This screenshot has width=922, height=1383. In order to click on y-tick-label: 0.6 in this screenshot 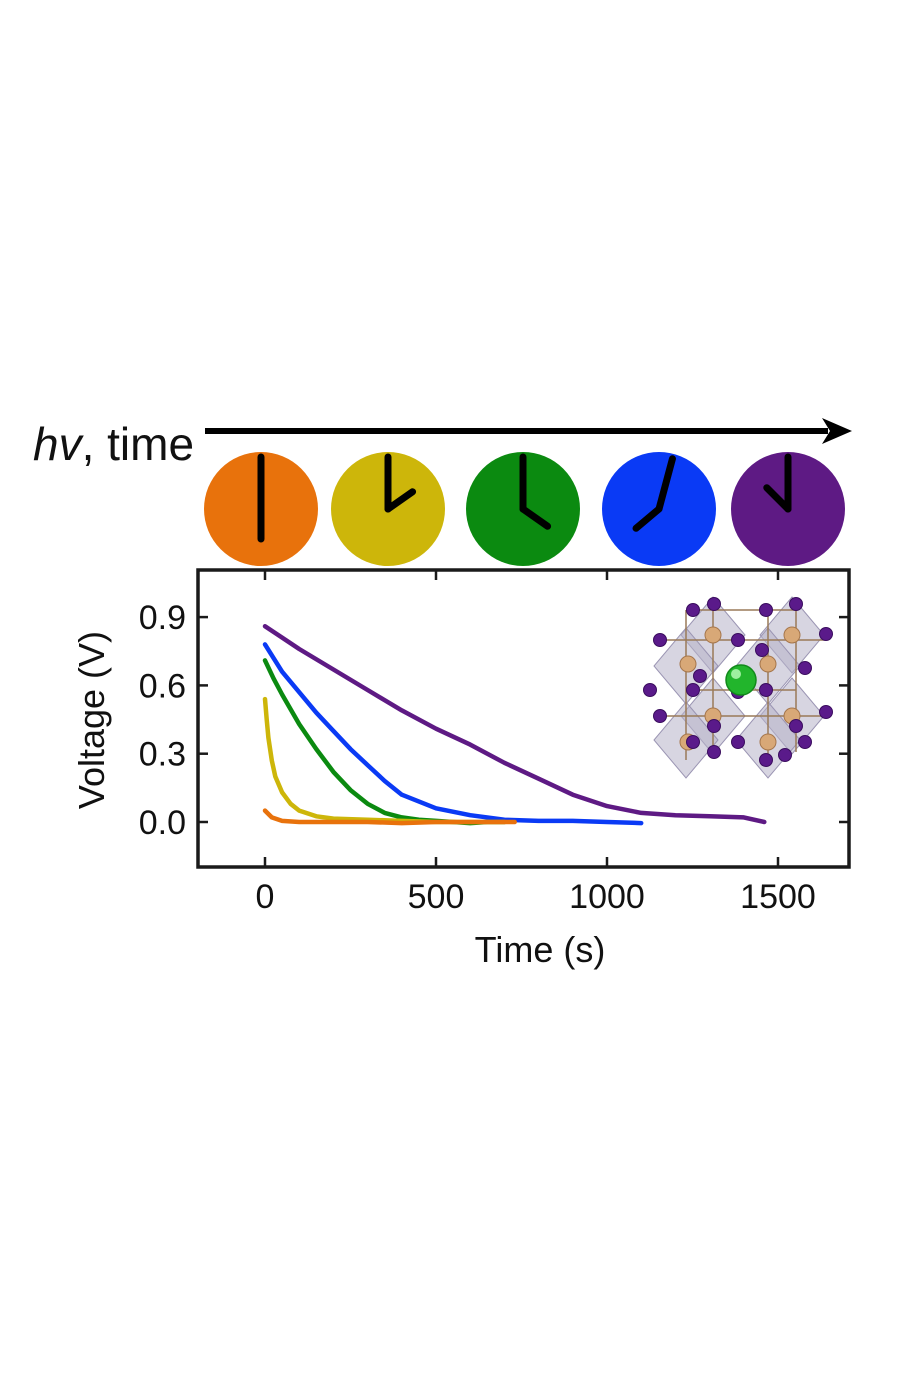, I will do `click(162, 686)`.